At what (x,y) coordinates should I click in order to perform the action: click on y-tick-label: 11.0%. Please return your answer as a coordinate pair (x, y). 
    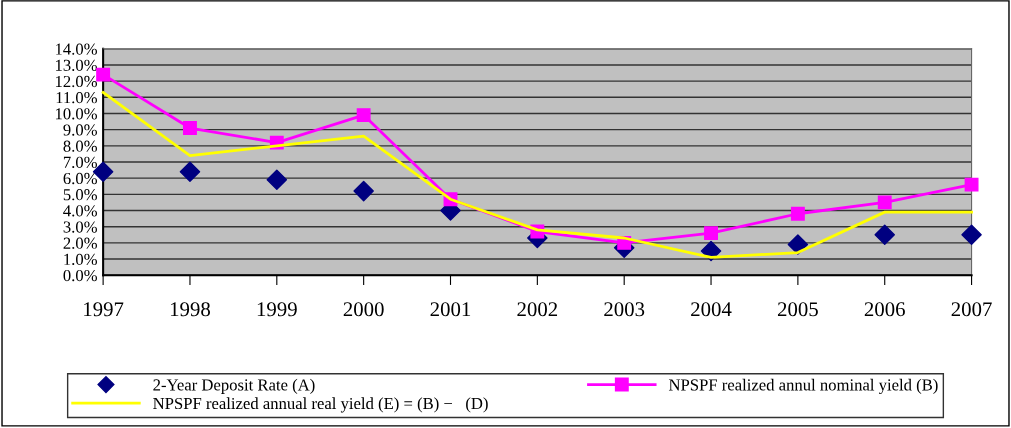
    Looking at the image, I should click on (76, 98).